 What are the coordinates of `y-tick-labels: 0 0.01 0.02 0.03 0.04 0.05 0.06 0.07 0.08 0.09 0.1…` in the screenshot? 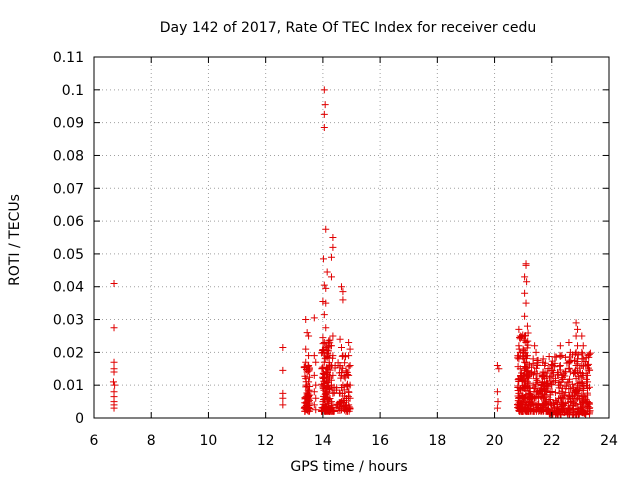 It's located at (68, 238).